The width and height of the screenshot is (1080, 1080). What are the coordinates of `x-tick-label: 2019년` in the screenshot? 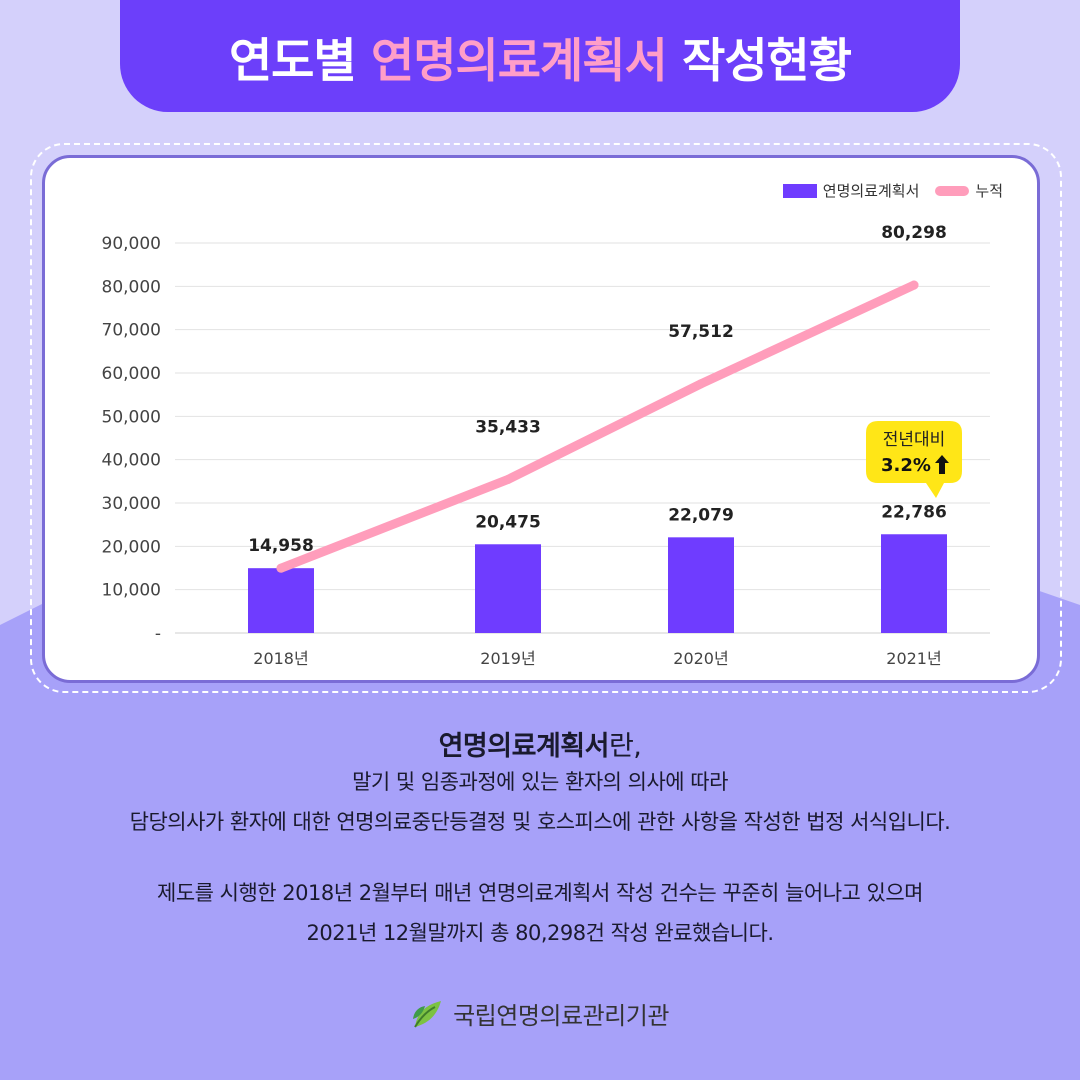 It's located at (507, 658).